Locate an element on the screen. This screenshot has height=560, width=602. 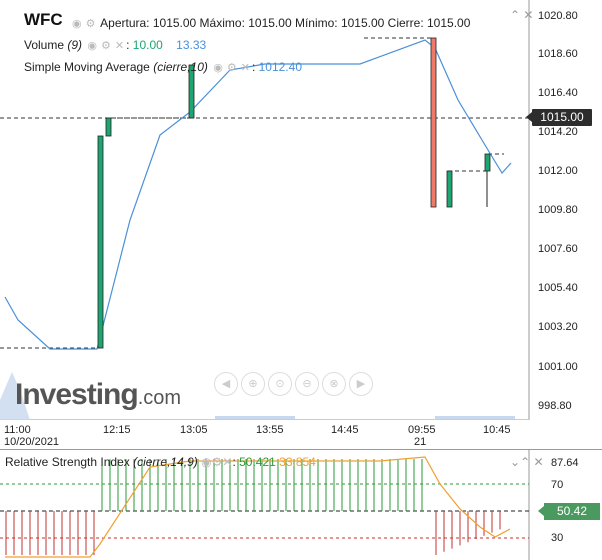
window-controls: ⌃ ✕ is located at coordinates (521, 15).